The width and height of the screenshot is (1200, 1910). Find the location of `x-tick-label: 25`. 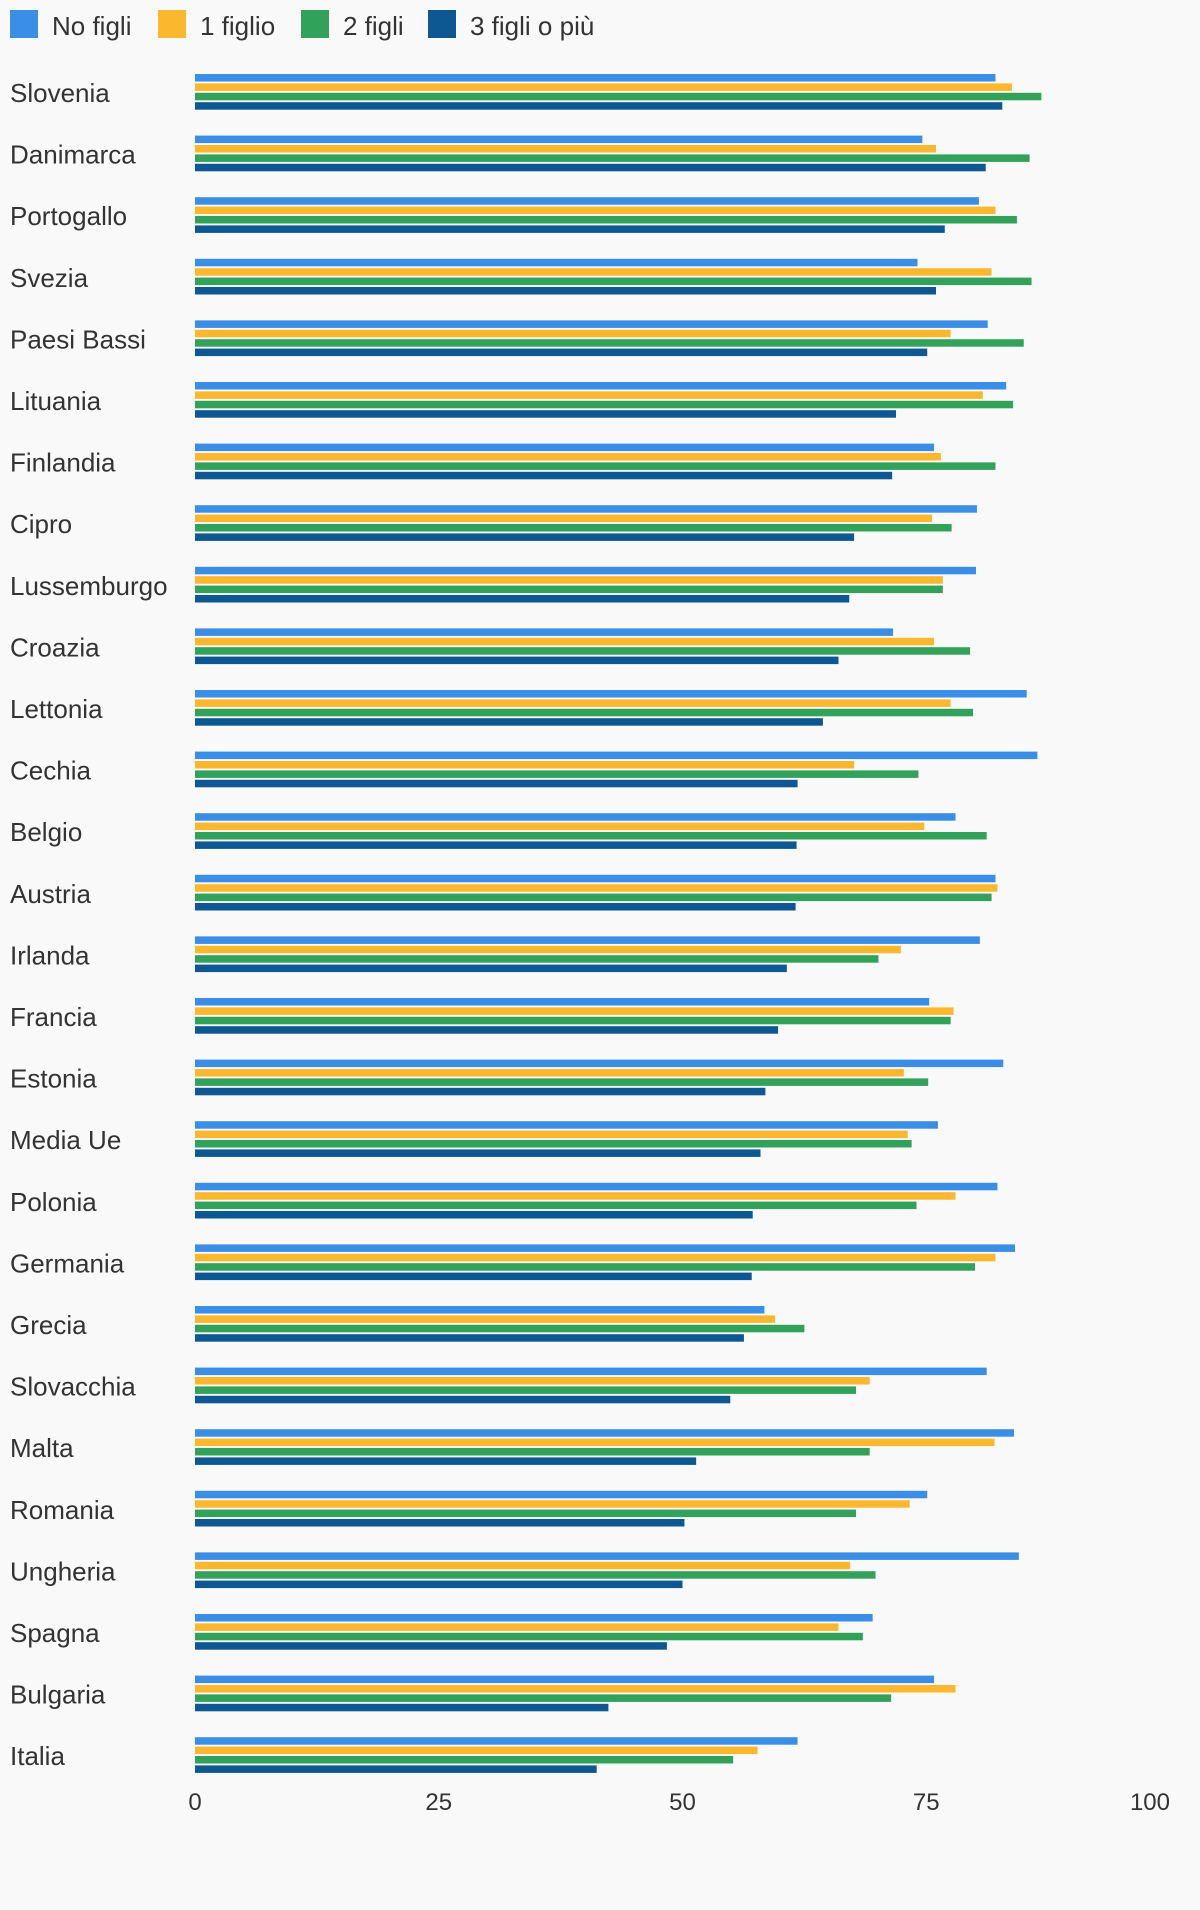

x-tick-label: 25 is located at coordinates (438, 1802).